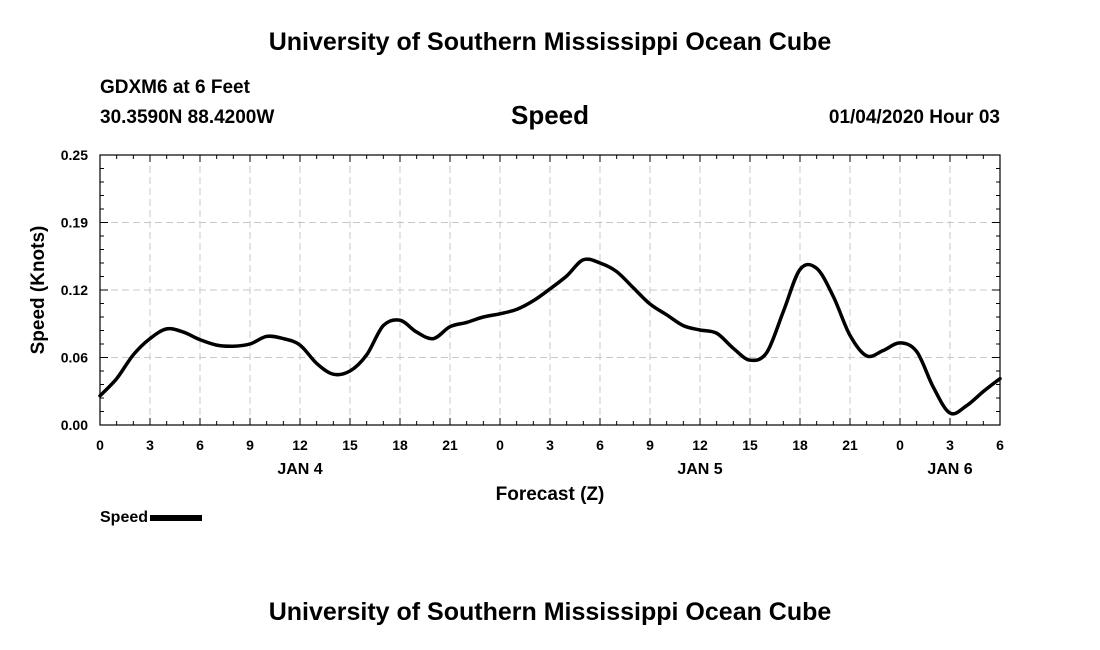  What do you see at coordinates (550, 494) in the screenshot?
I see `x-axis-label: Forecast (Z)` at bounding box center [550, 494].